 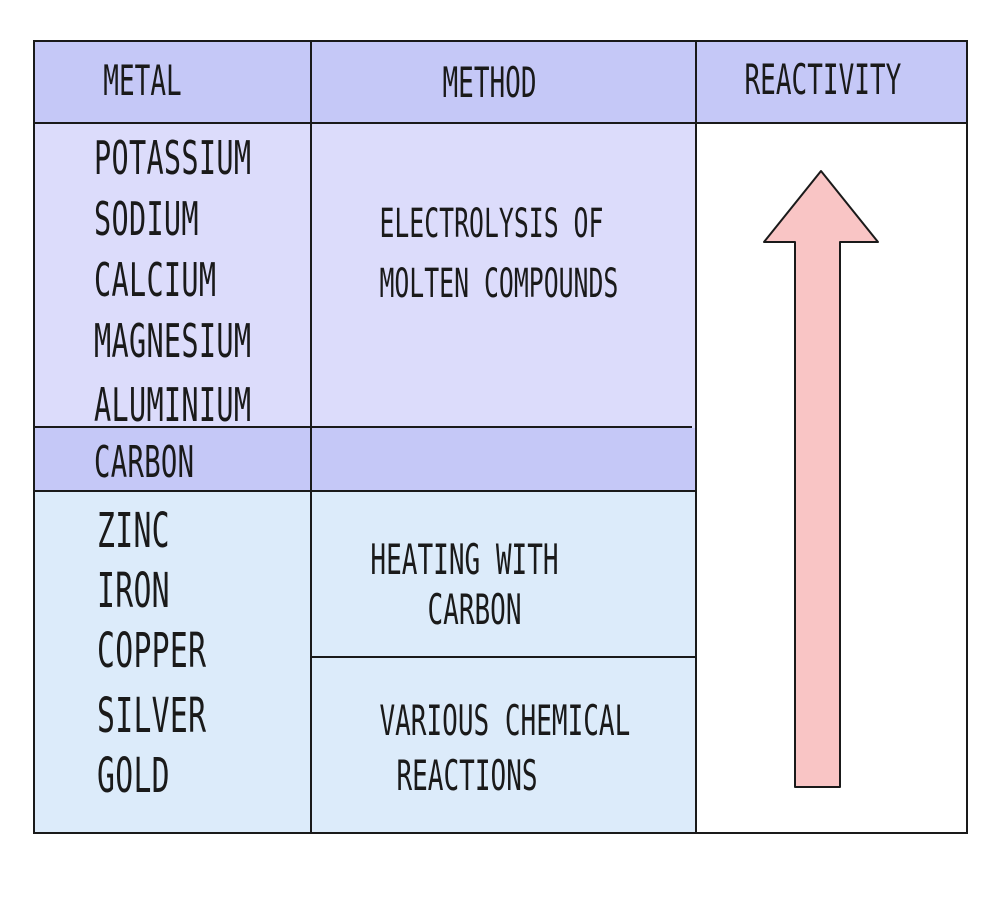 What do you see at coordinates (365, 491) in the screenshot?
I see `carbon-bottom-divider` at bounding box center [365, 491].